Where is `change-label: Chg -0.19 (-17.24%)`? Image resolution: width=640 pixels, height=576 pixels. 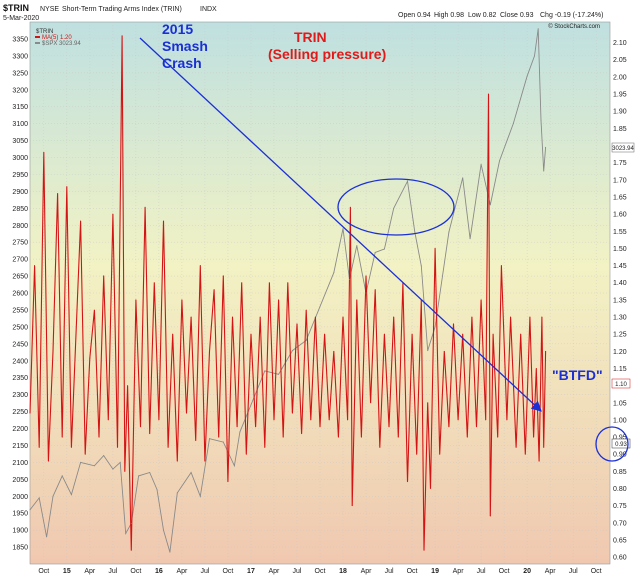
change-label: Chg -0.19 (-17.24%) is located at coordinates (571, 15).